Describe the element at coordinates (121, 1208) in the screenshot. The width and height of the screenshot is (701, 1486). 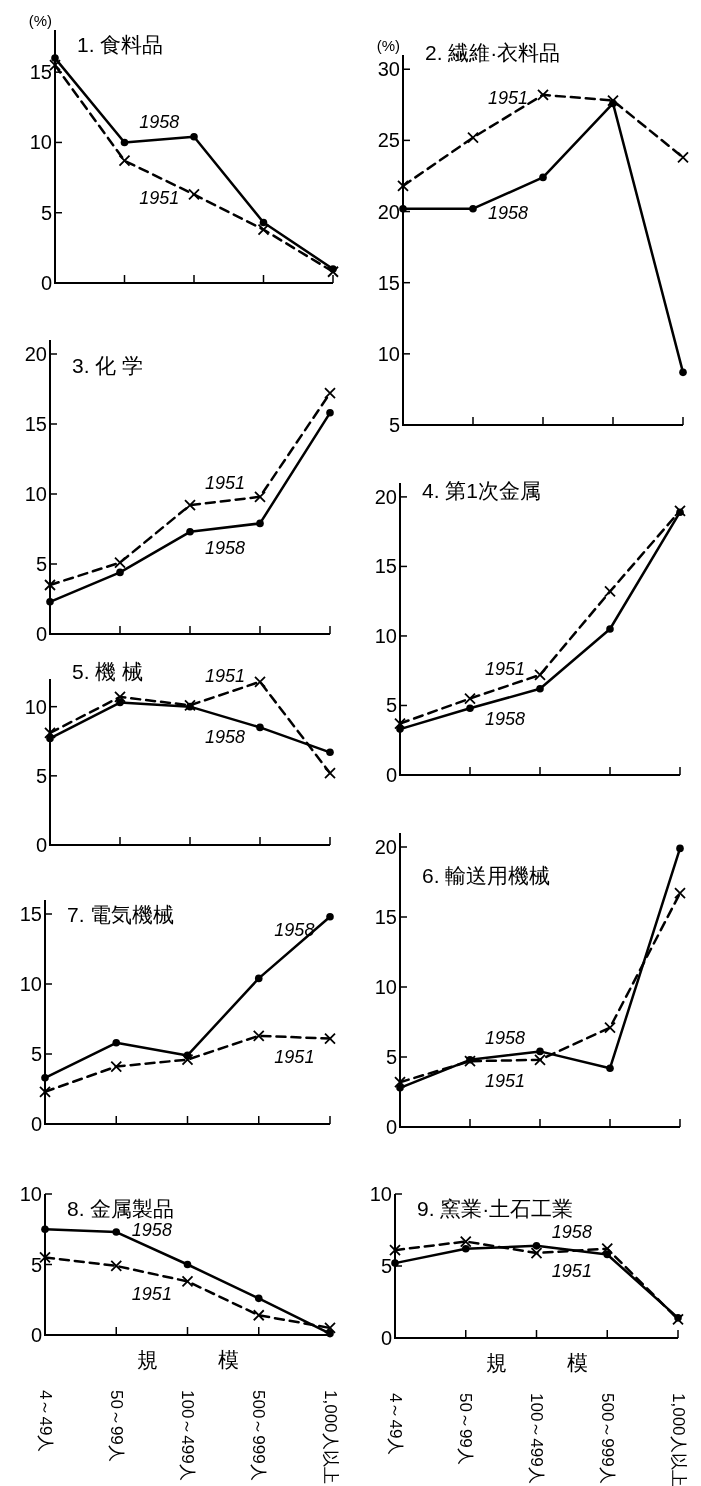
I see `chart-title: 8. 金属製品` at that location.